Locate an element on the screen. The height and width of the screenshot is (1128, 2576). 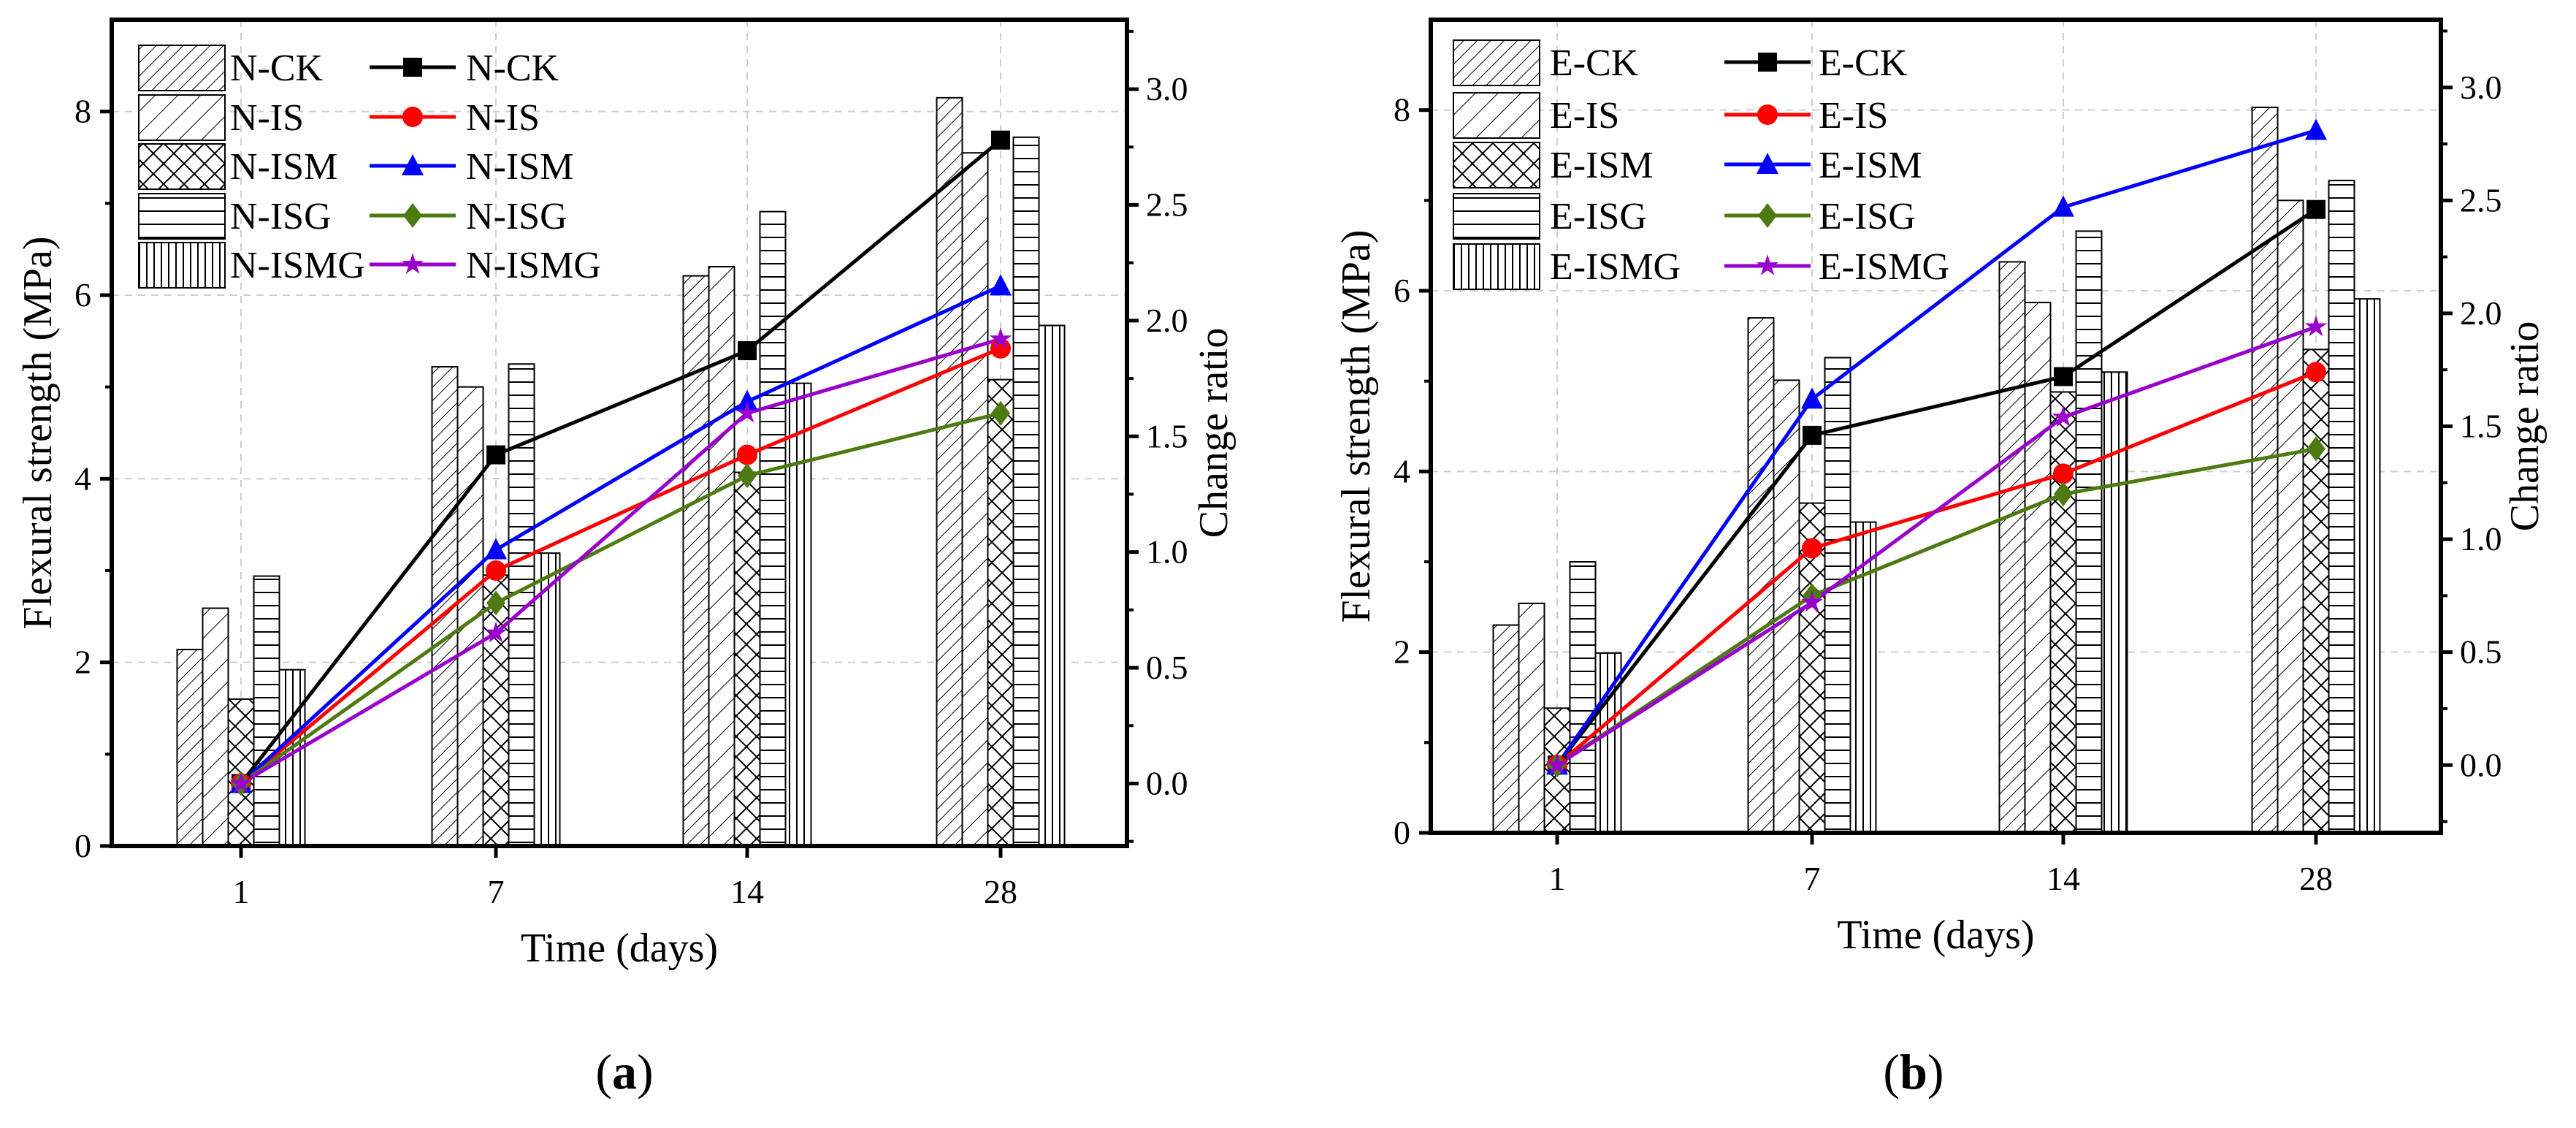
legend-marker-e-ismg is located at coordinates (1767, 264).